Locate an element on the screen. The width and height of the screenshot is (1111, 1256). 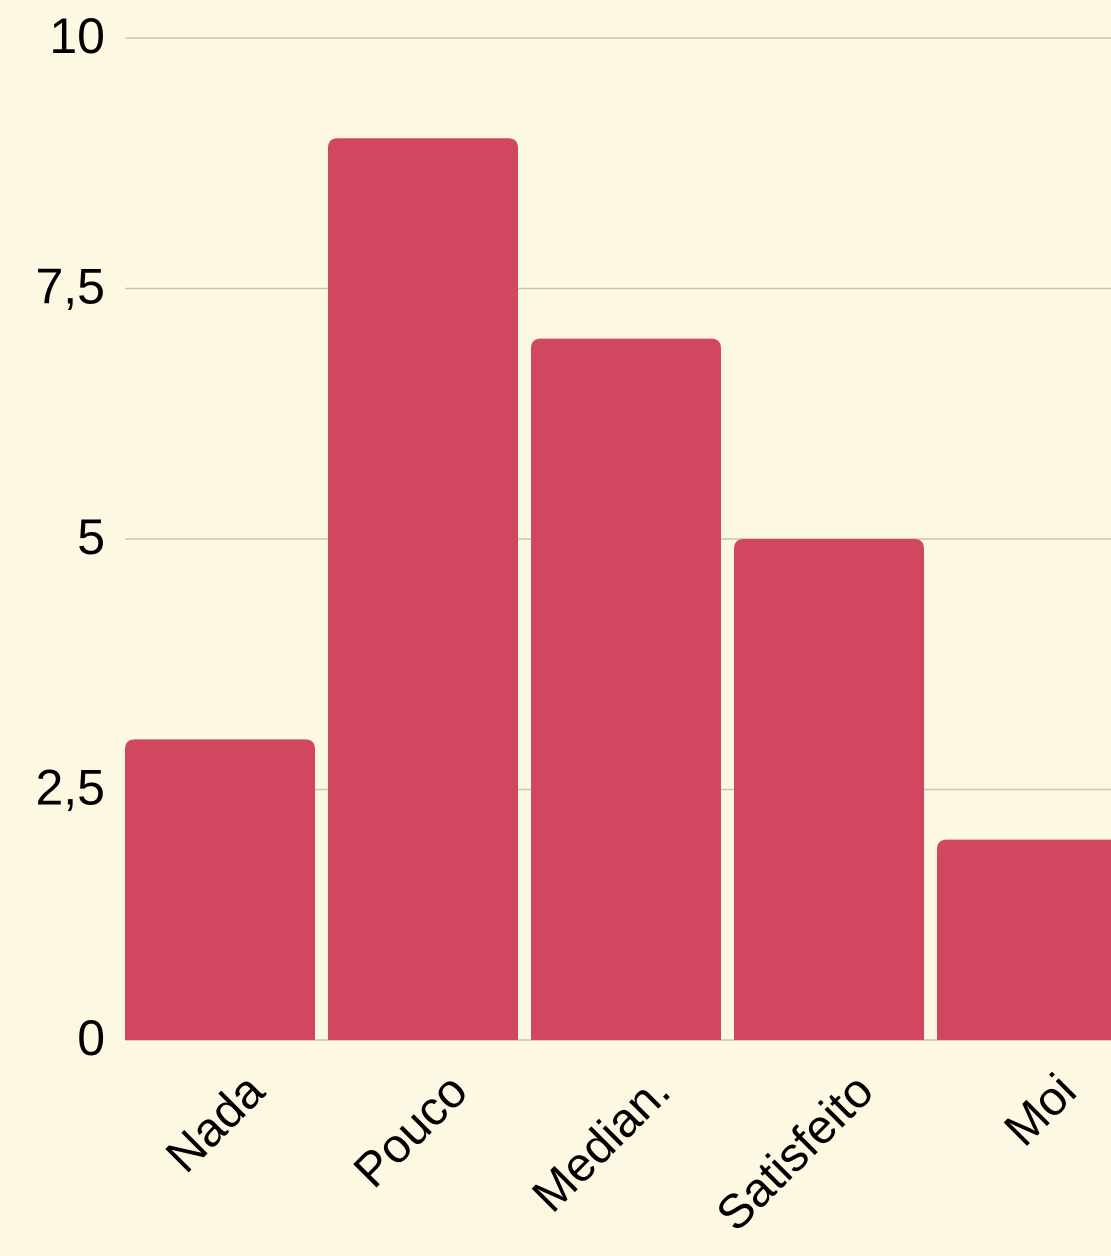
y-tick-label: 5 is located at coordinates (91, 537).